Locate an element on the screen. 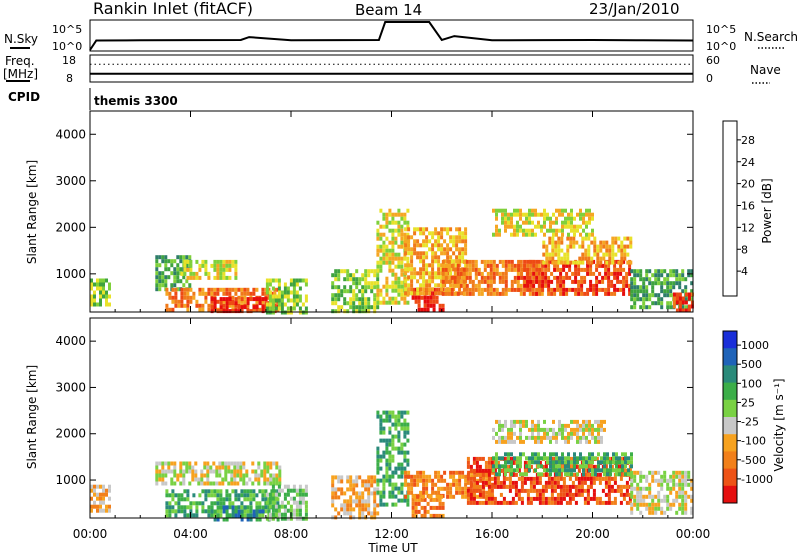  xtick-label: 20:00 is located at coordinates (592, 534).